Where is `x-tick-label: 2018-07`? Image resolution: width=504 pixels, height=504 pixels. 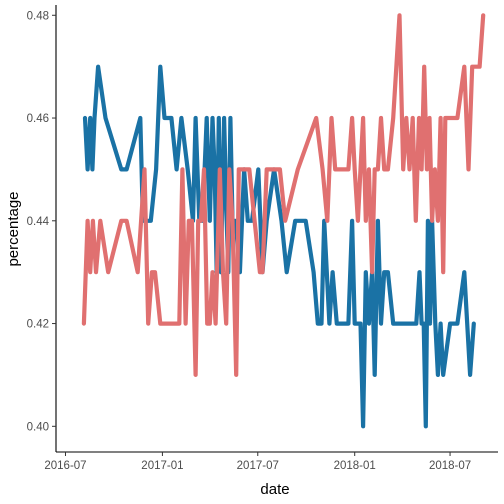 x-tick-label: 2018-07 is located at coordinates (450, 466).